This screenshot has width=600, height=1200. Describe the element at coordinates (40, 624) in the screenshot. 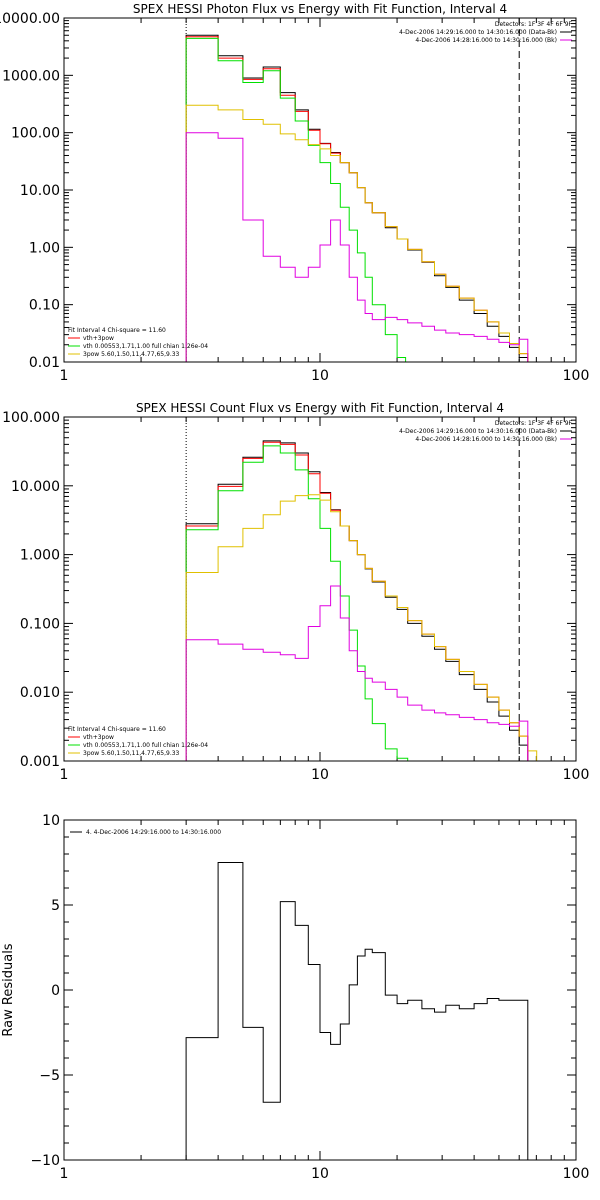

I see `y-tick-label: 0.100` at that location.